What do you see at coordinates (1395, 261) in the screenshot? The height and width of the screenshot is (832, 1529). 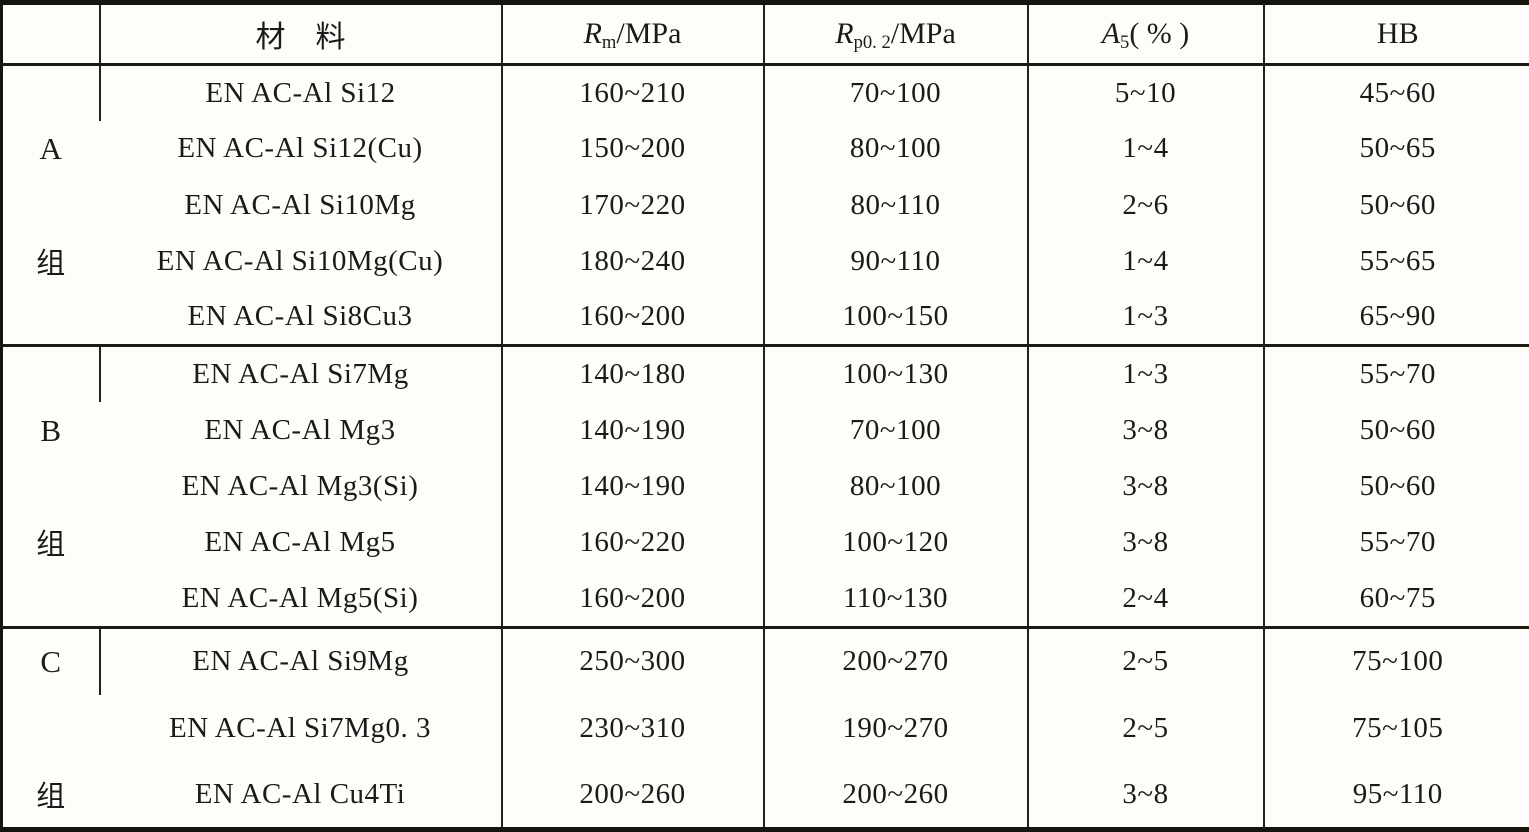 I see `hb-value-cell: 55~65` at bounding box center [1395, 261].